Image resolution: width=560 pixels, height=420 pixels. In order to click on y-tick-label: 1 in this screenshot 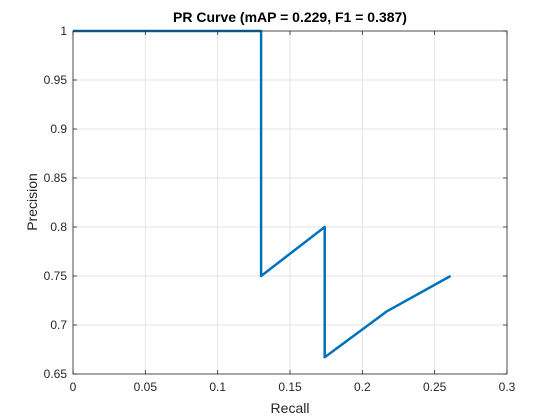, I will do `click(63, 31)`.